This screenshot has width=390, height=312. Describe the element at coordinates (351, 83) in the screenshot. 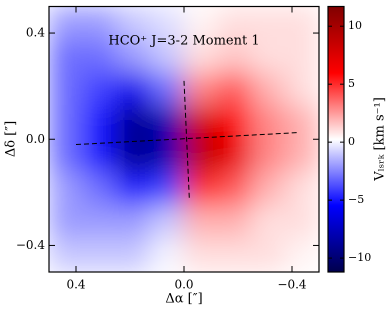

I see `colorbar-tick-label: 5` at that location.